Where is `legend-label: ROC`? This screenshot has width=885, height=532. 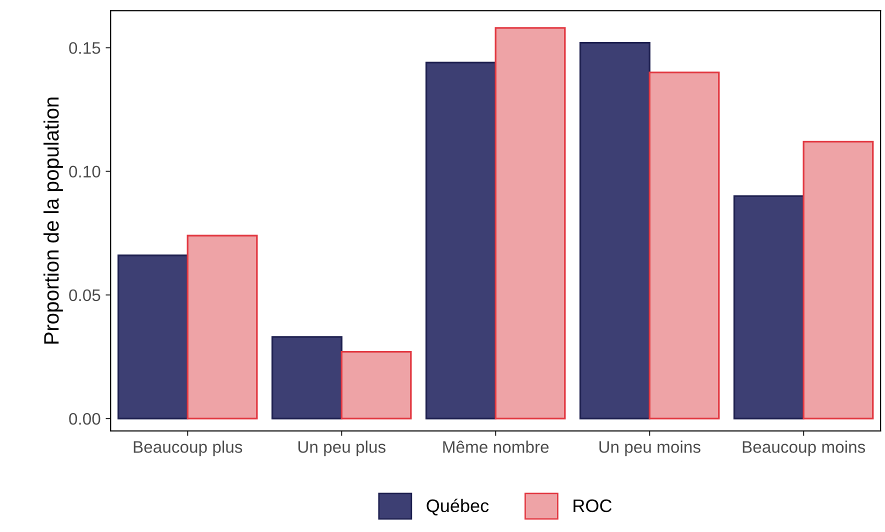
legend-label: ROC is located at coordinates (593, 505).